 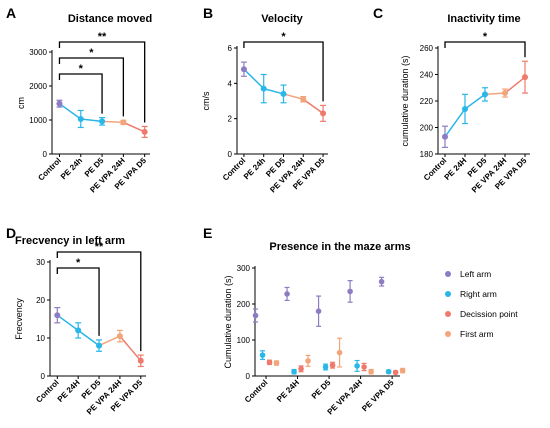 I want to click on y-axis-label: cm/s, so click(x=206, y=100).